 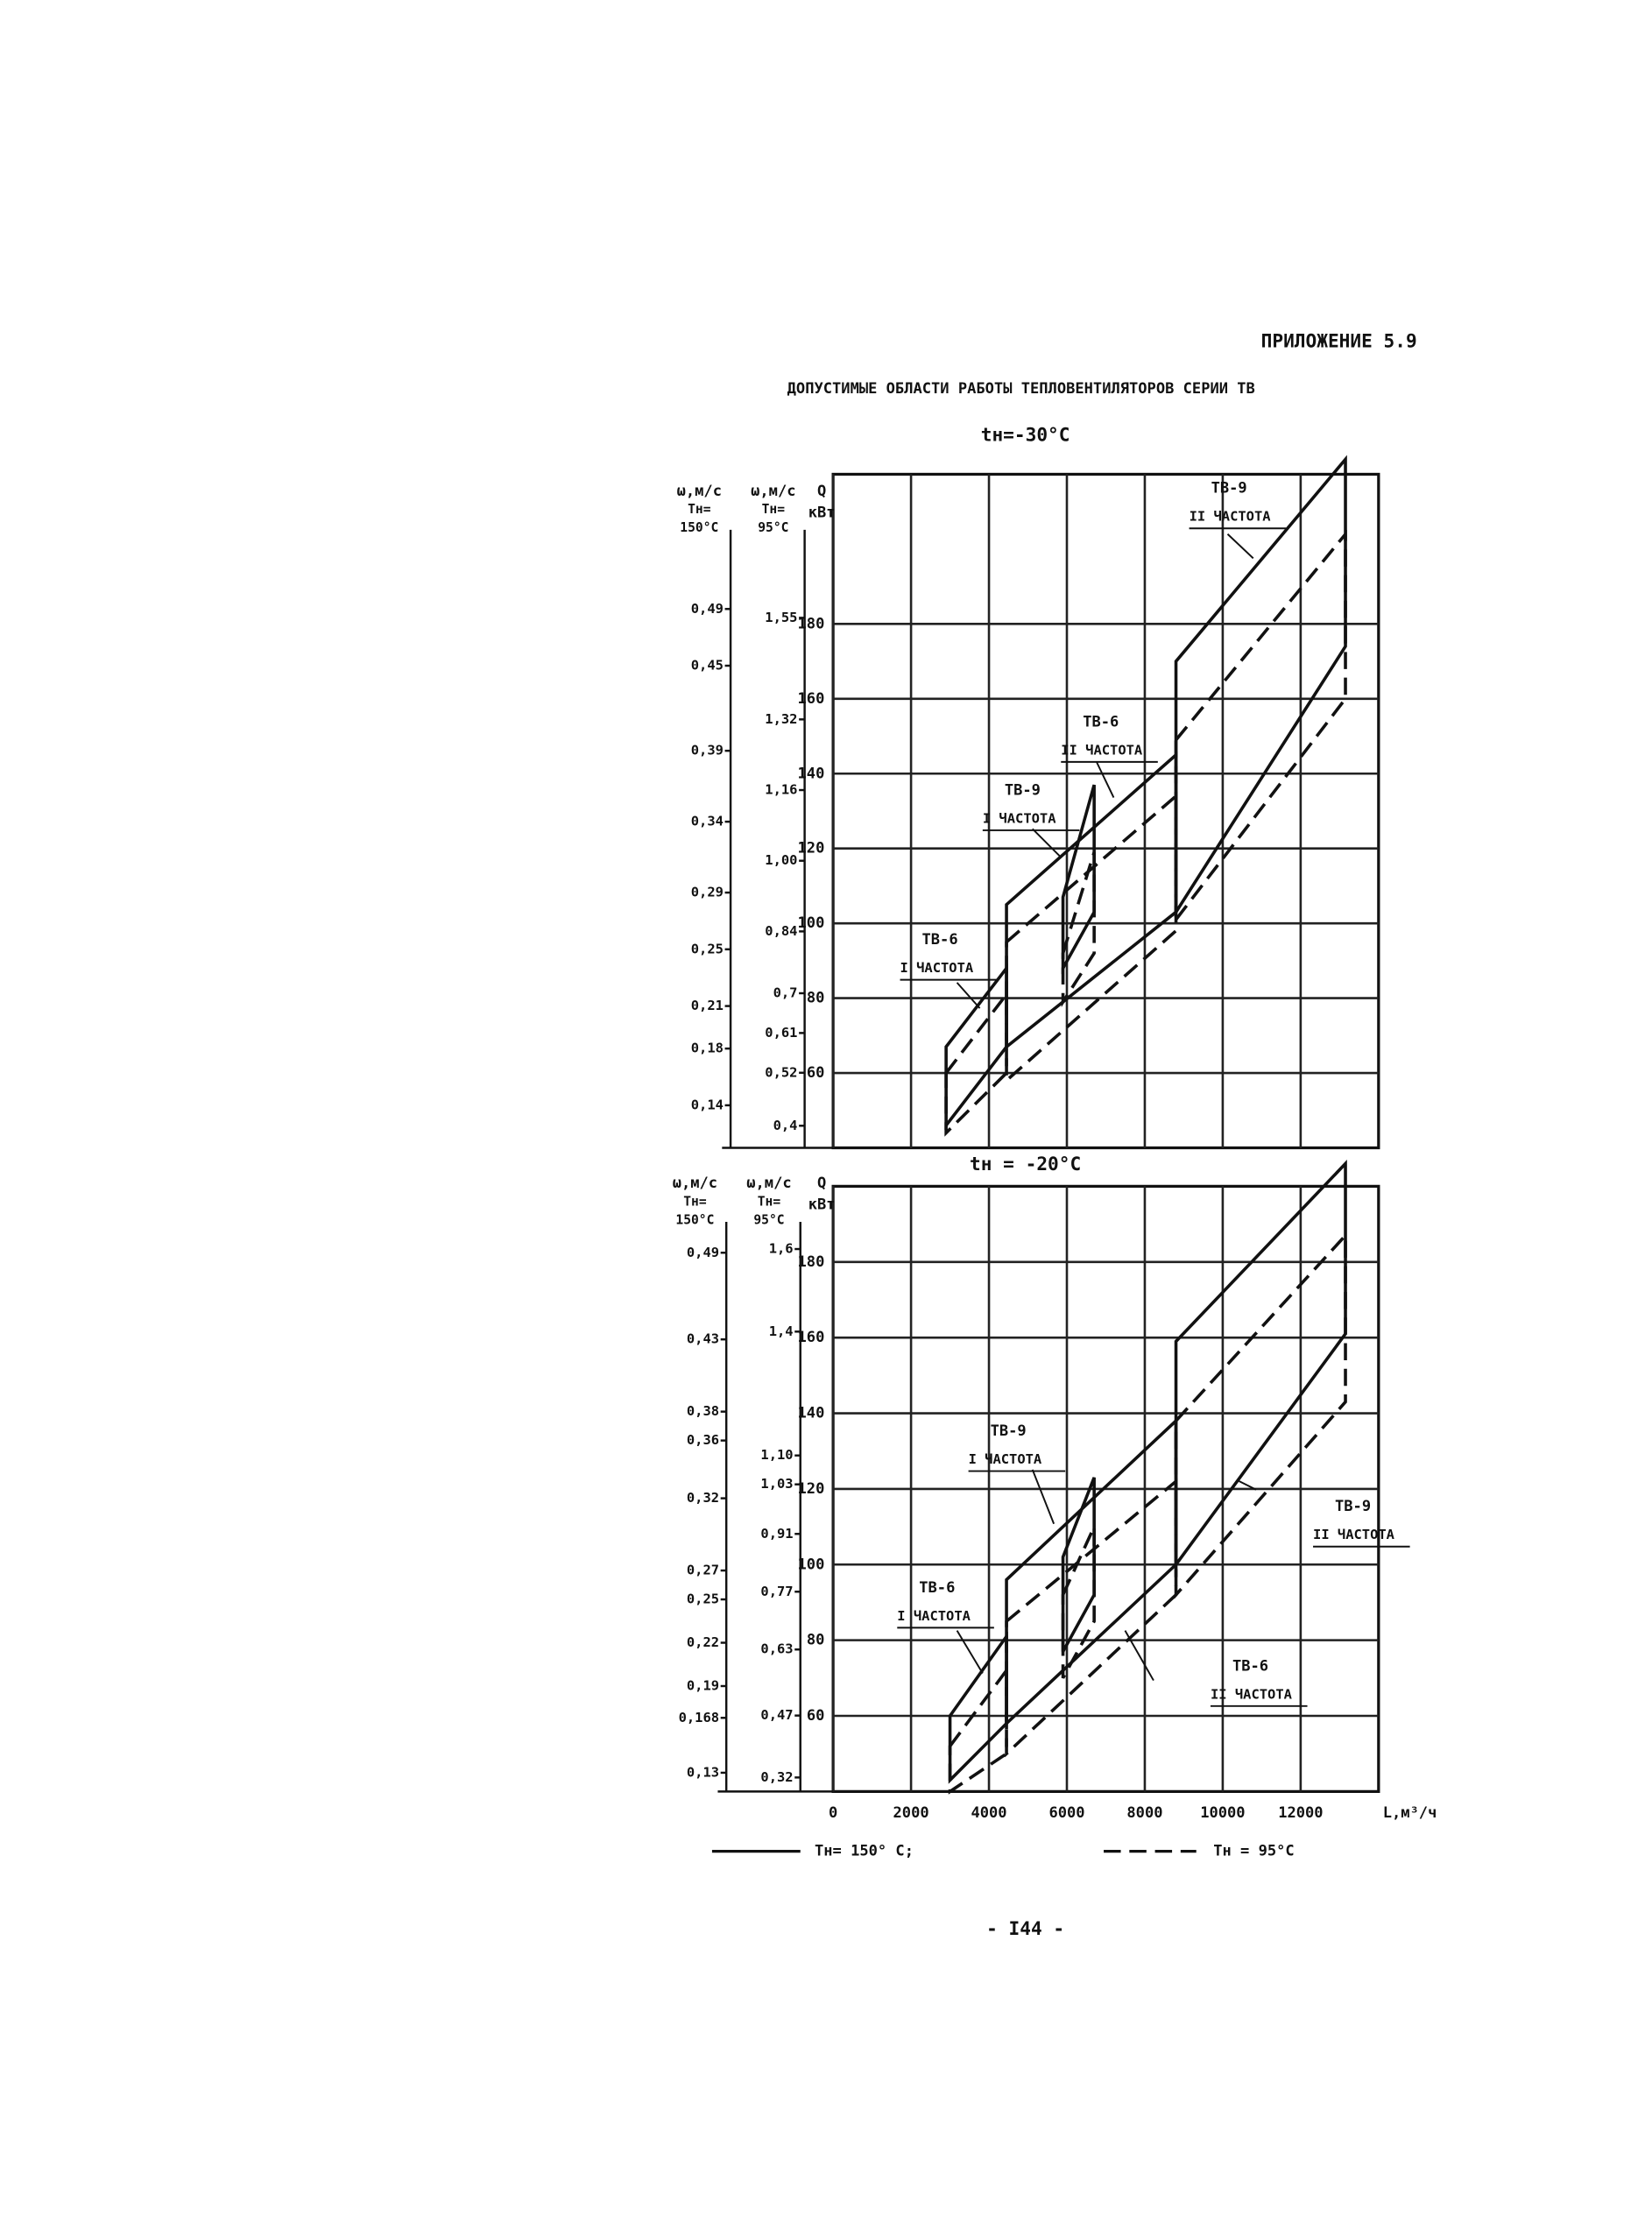 What do you see at coordinates (1025, 1164) in the screenshot?
I see `chart-subtitle: tн = -20°С` at bounding box center [1025, 1164].